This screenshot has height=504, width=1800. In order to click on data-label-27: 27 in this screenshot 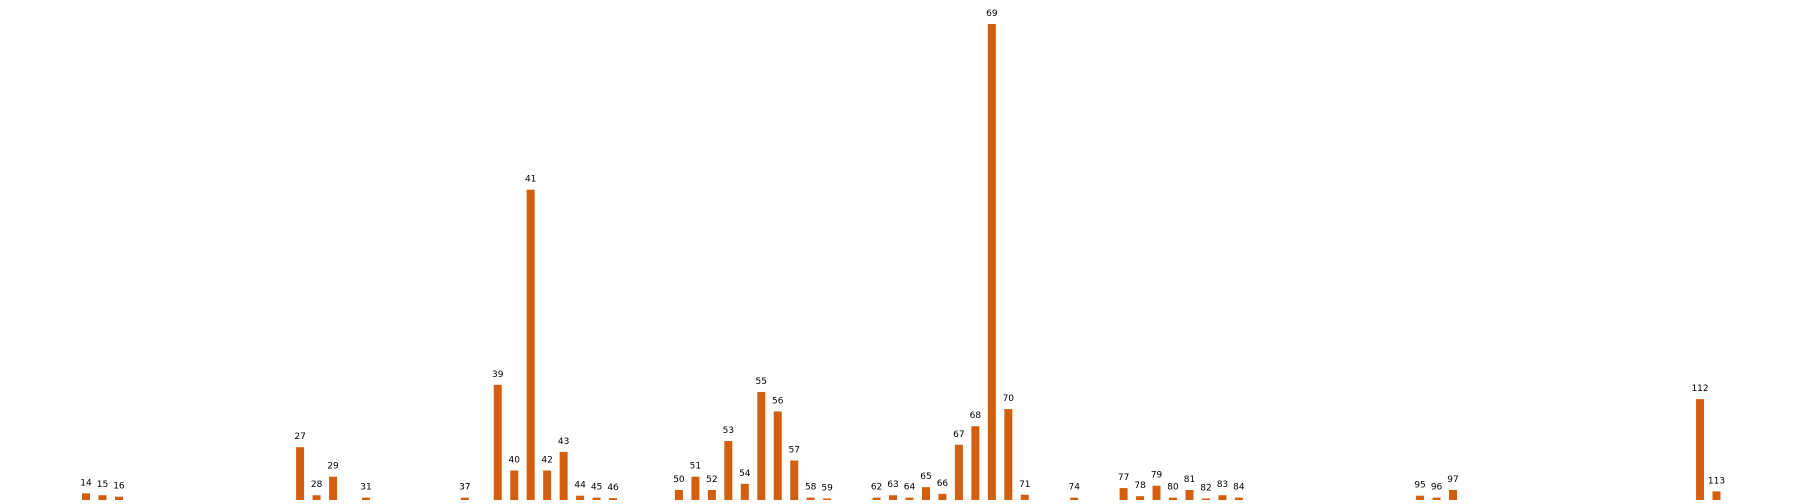, I will do `click(299, 437)`.